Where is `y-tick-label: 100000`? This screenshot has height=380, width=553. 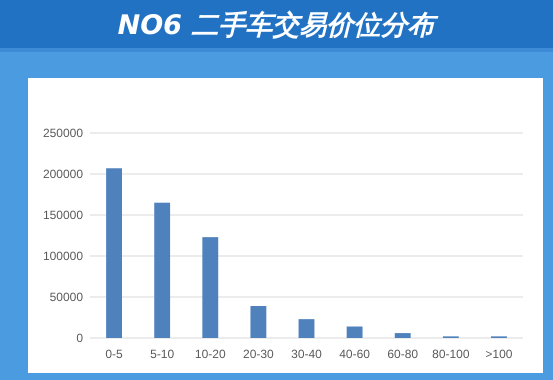 y-tick-label: 100000 is located at coordinates (63, 256).